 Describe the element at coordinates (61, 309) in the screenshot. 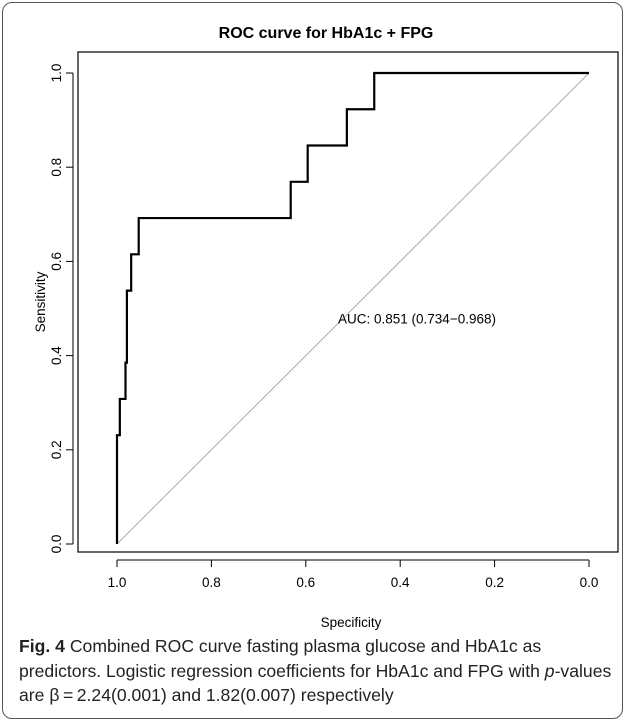

I see `y-axis: 0.0 0.2 0.4 0.6 0.8 1.0` at that location.